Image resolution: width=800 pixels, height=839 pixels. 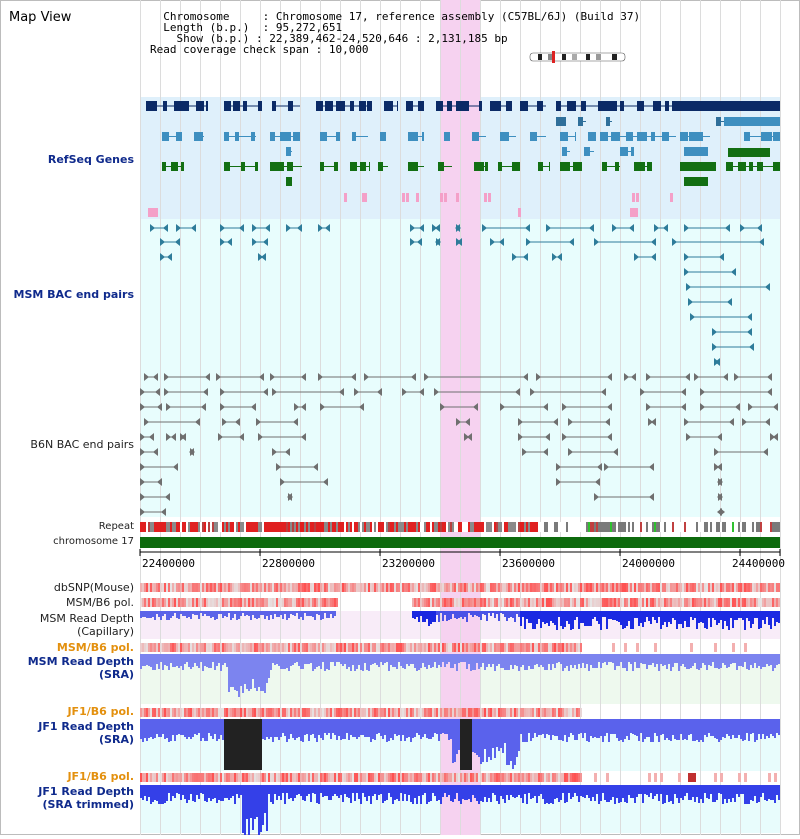 What do you see at coordinates (86, 726) in the screenshot?
I see `track-label-jf1-depth-sra: JF1 Read Depth` at bounding box center [86, 726].